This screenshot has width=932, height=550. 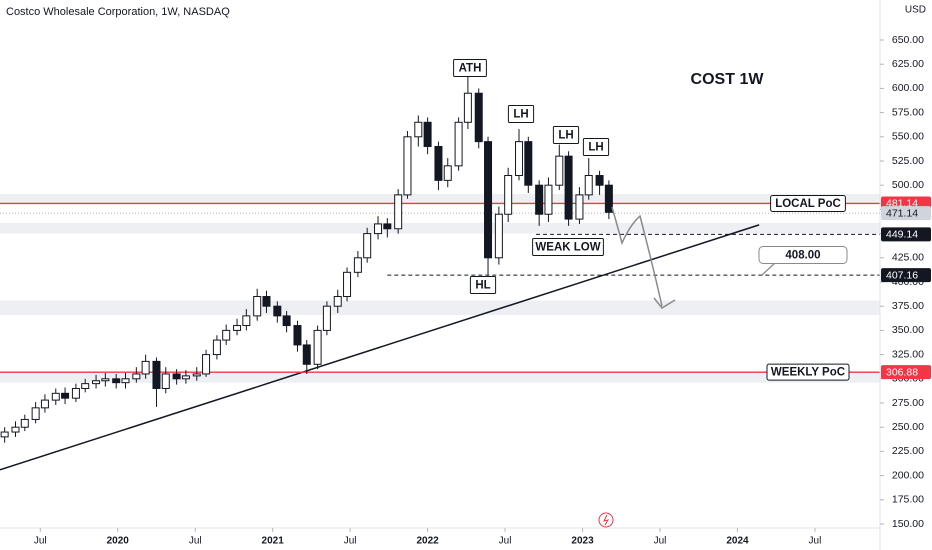 I want to click on level-label: WEEKLY PoC, so click(x=808, y=373).